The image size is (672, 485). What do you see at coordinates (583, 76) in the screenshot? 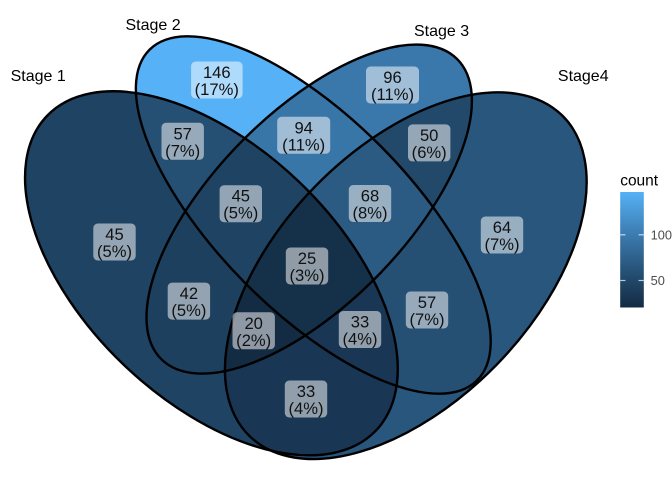
I see `svg-text: Stage4` at bounding box center [583, 76].